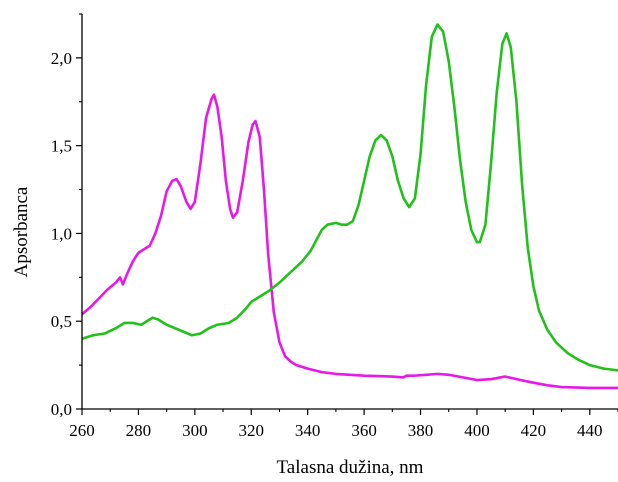 The height and width of the screenshot is (482, 618). Describe the element at coordinates (66, 216) in the screenshot. I see `y-ticks: 0,0 0,5 1,0 1,5 2,0` at that location.